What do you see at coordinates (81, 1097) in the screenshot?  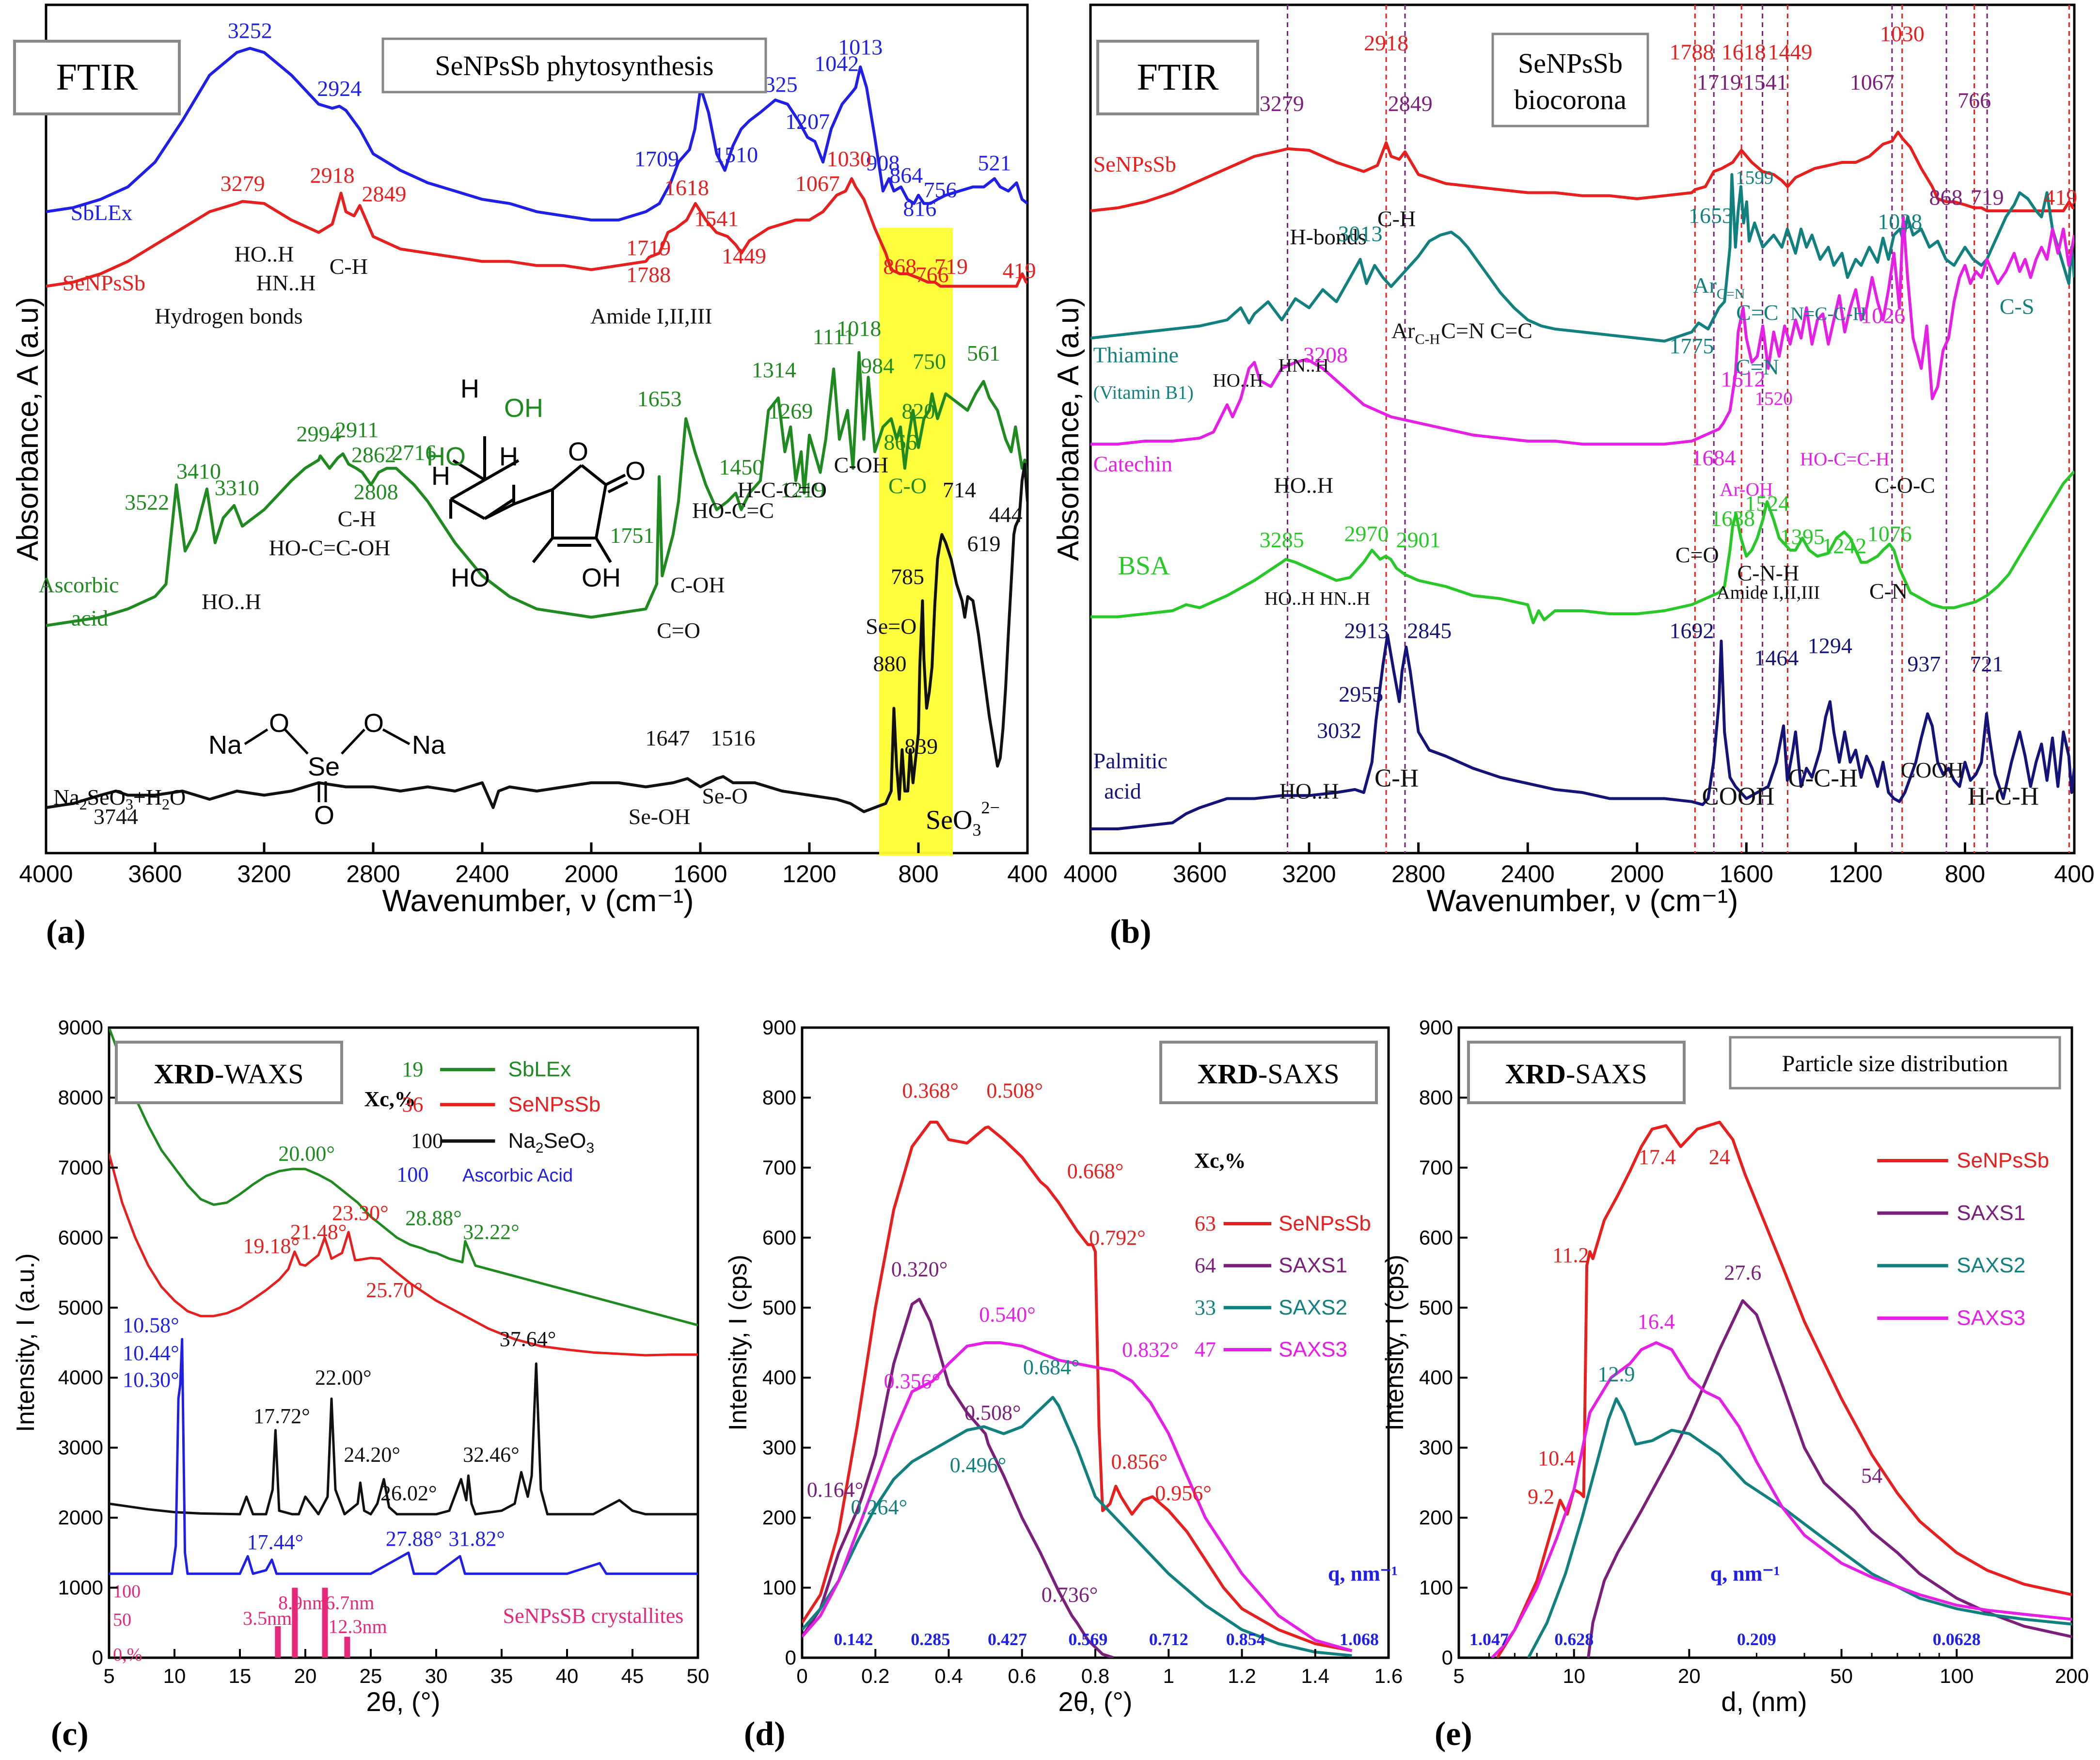 I see `y-tick-label: 8000` at bounding box center [81, 1097].